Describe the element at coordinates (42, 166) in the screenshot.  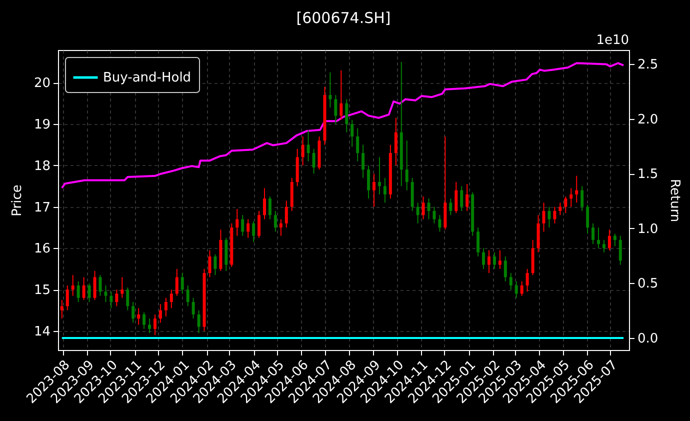
I see `y-tick-label: 18` at that location.